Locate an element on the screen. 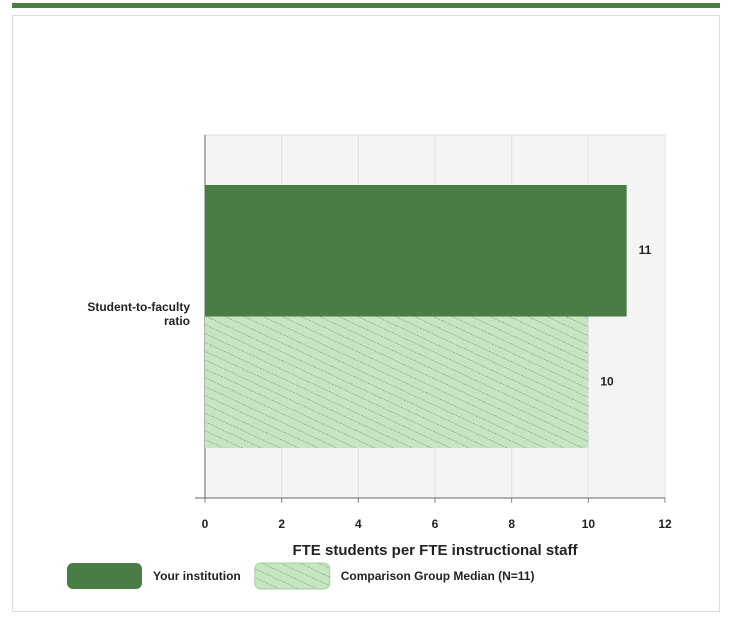 This screenshot has height=620, width=731. legend-label: Comparison Group Median (N=11) is located at coordinates (438, 576).